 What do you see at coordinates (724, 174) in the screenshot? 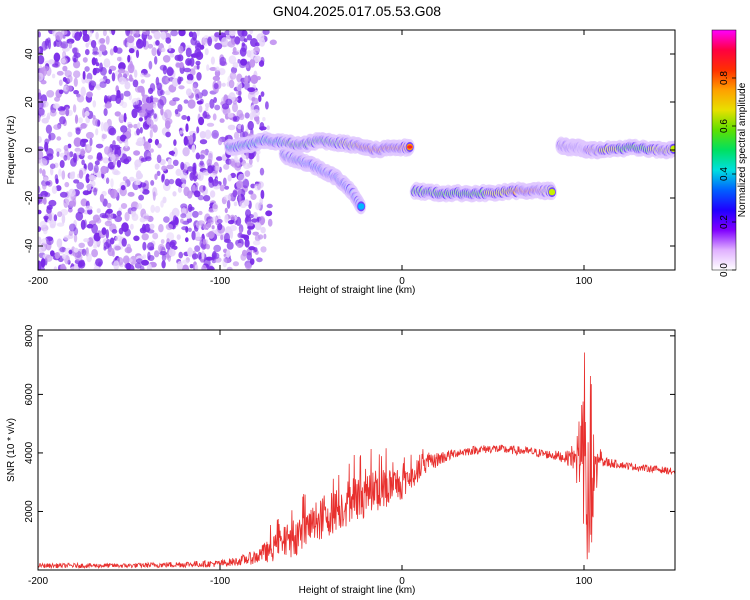
I see `colorbar-tick-label: 0.4` at bounding box center [724, 174].